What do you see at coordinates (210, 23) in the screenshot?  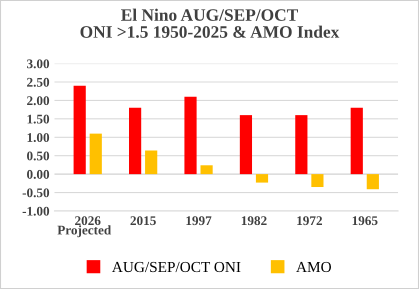 I see `chart-title: El Nino AUG/SEP/OCT ONI >1.5 1950-2025 & AMO Index` at bounding box center [210, 23].